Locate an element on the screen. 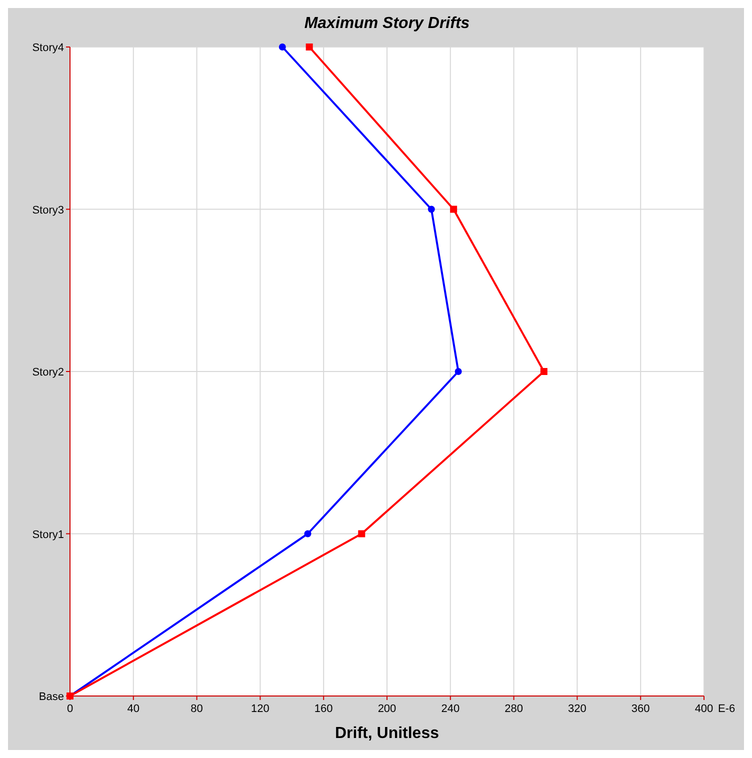  x-tick-label: 160 is located at coordinates (323, 709).